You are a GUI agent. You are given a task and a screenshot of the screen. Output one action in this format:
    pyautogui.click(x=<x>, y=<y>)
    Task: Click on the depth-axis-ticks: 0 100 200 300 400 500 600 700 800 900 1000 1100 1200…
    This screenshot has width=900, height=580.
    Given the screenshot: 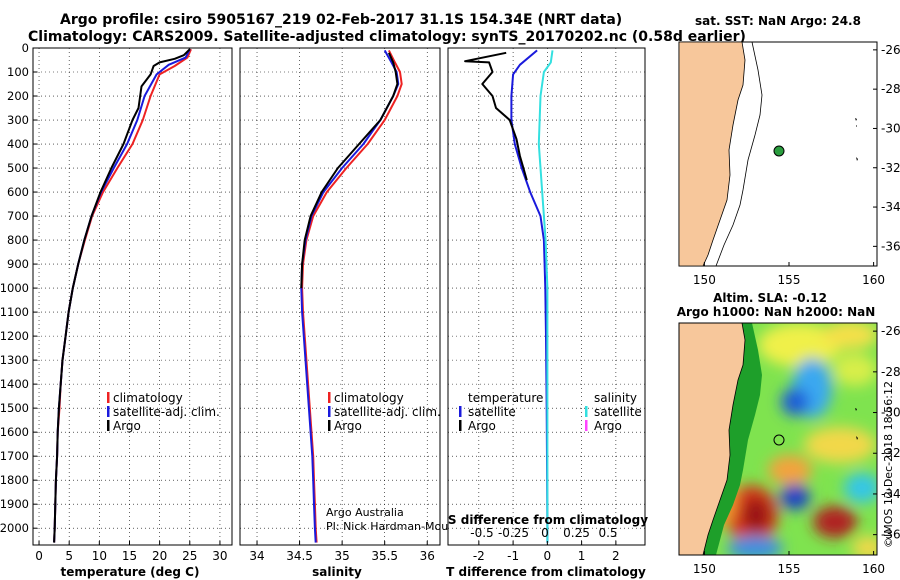 What is the action you would take?
    pyautogui.click(x=18, y=288)
    